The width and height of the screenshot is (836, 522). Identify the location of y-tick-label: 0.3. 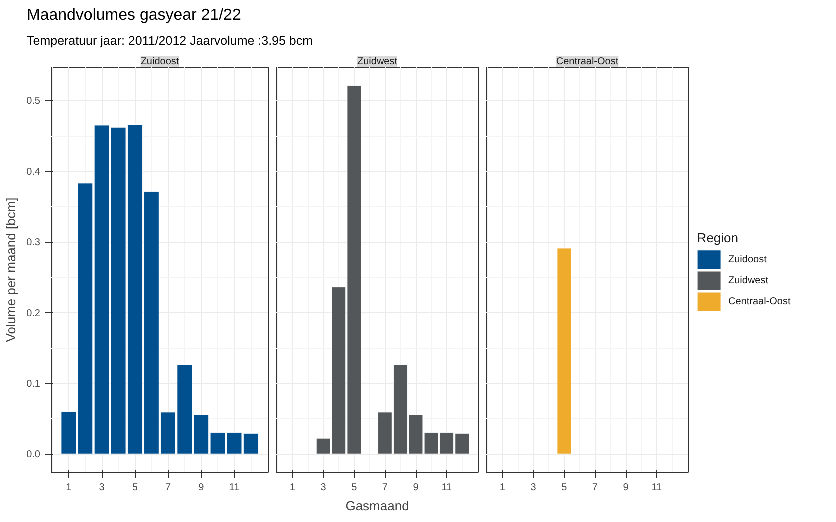
(33, 243).